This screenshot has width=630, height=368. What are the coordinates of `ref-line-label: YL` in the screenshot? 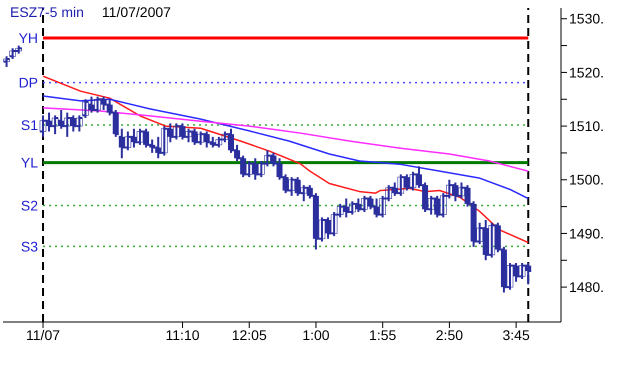 It's located at (29, 162).